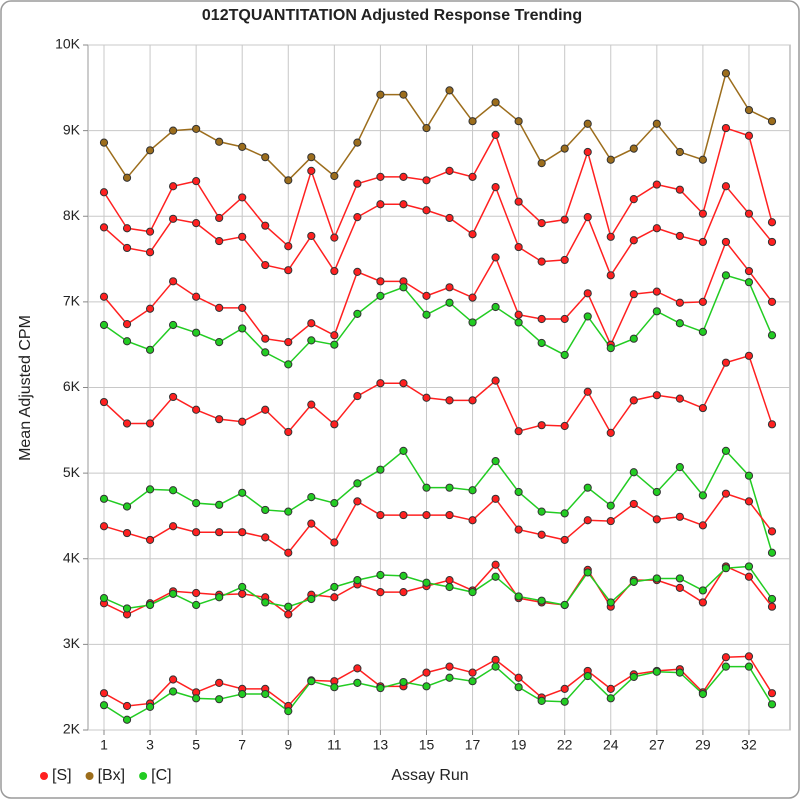 This screenshot has width=801, height=800. Describe the element at coordinates (72, 215) in the screenshot. I see `y-tick-label: 8K` at that location.